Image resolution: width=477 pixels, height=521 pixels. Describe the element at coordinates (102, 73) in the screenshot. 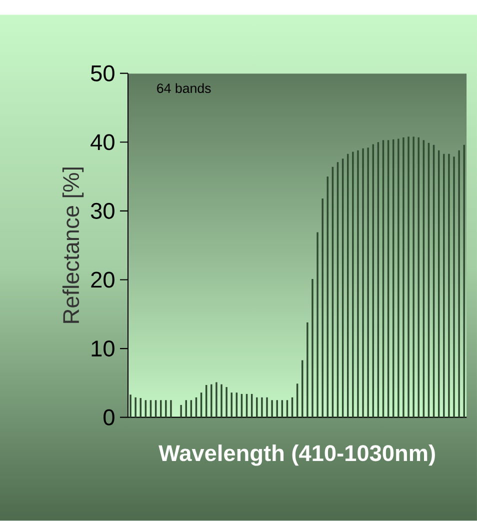

I see `y-tick-label: 50` at that location.